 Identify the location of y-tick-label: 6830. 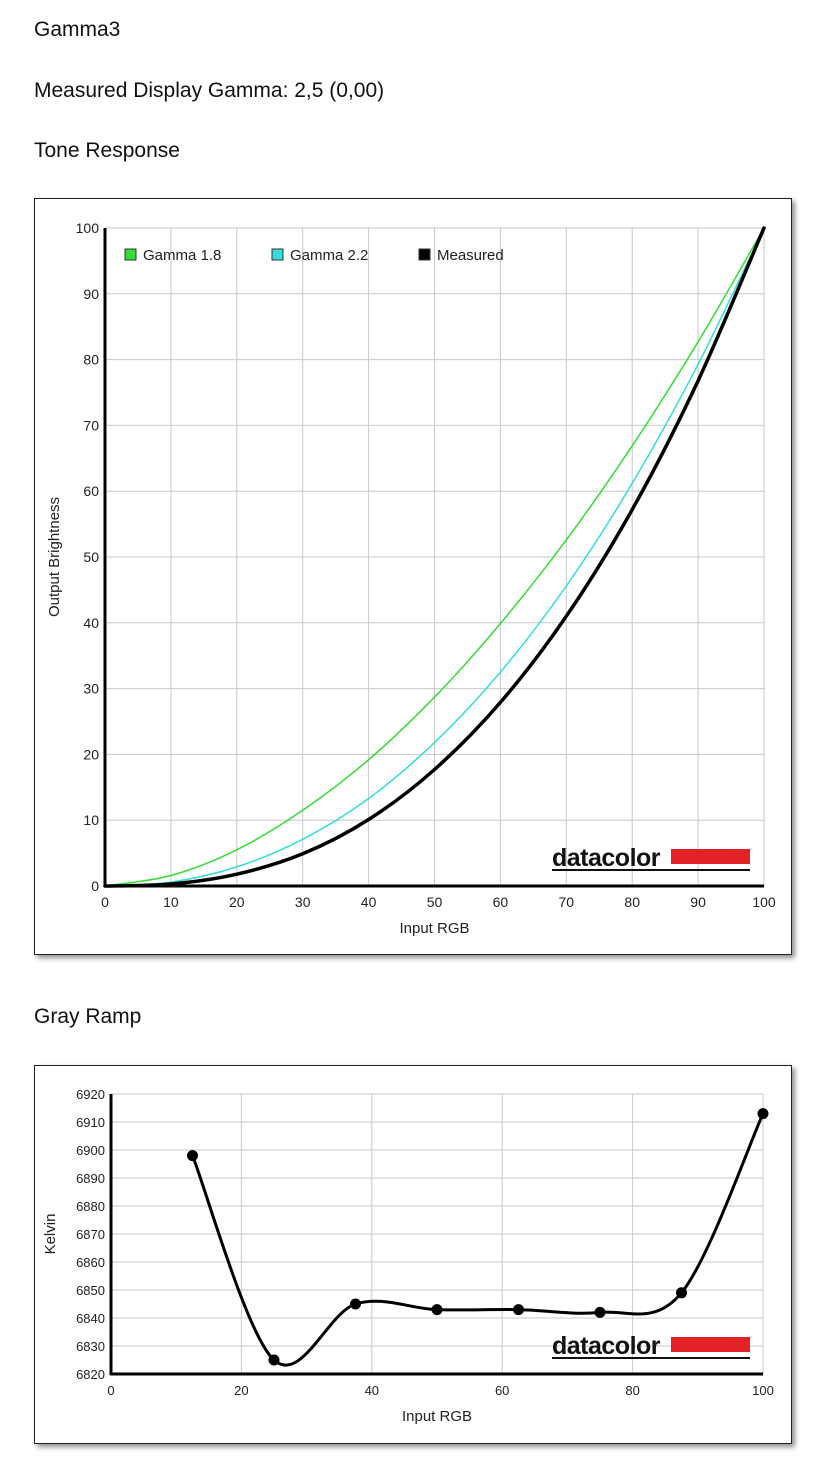
(90, 1346).